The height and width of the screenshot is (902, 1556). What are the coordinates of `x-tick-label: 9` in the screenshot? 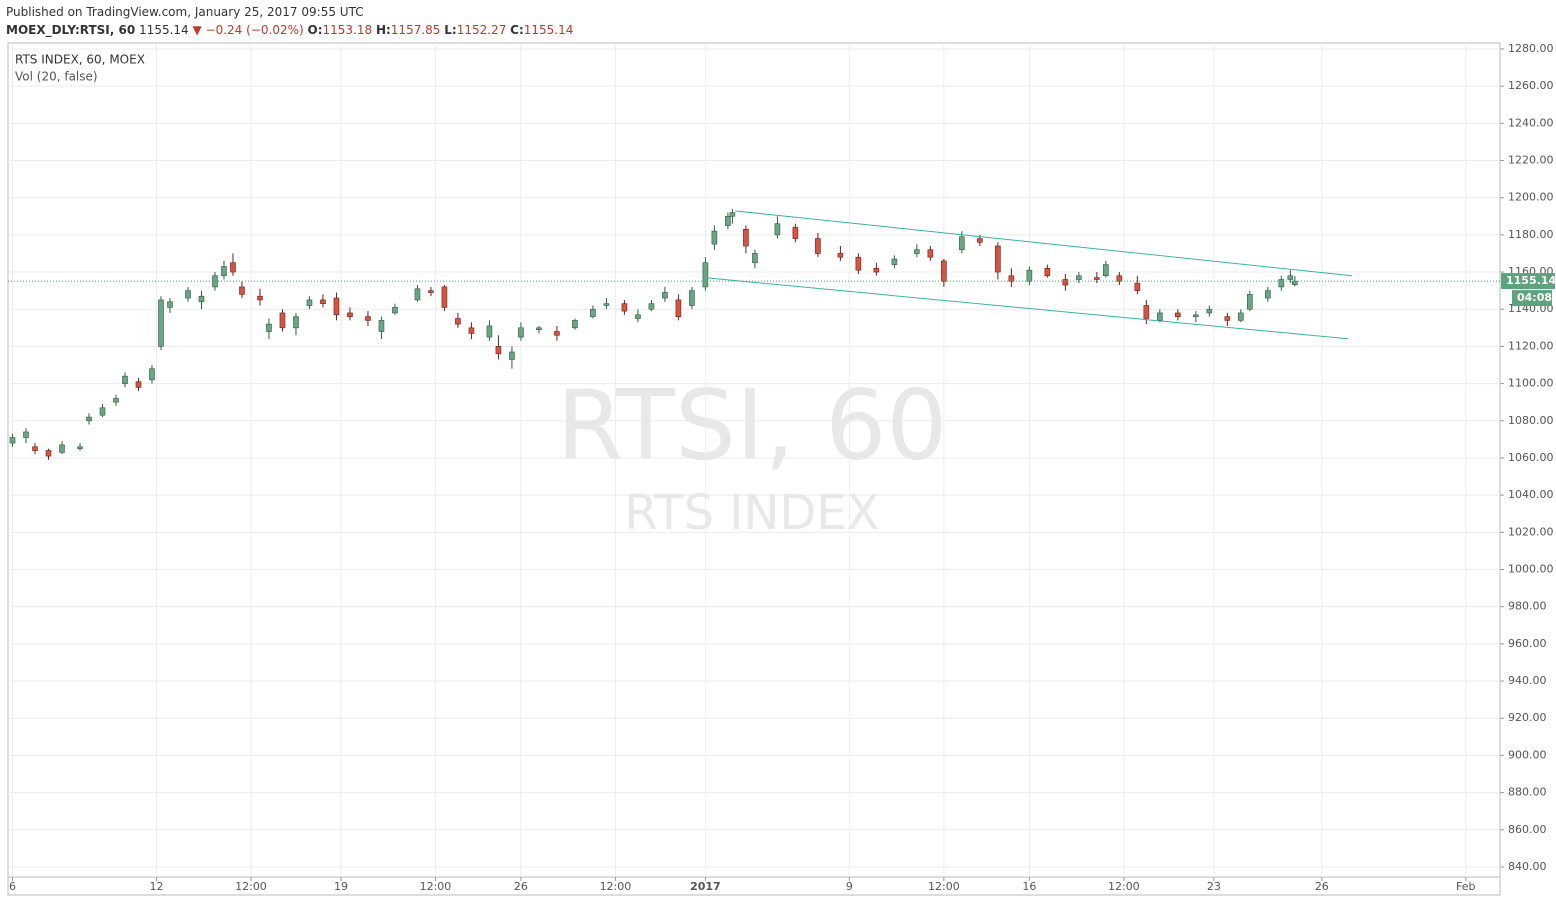 It's located at (849, 886).